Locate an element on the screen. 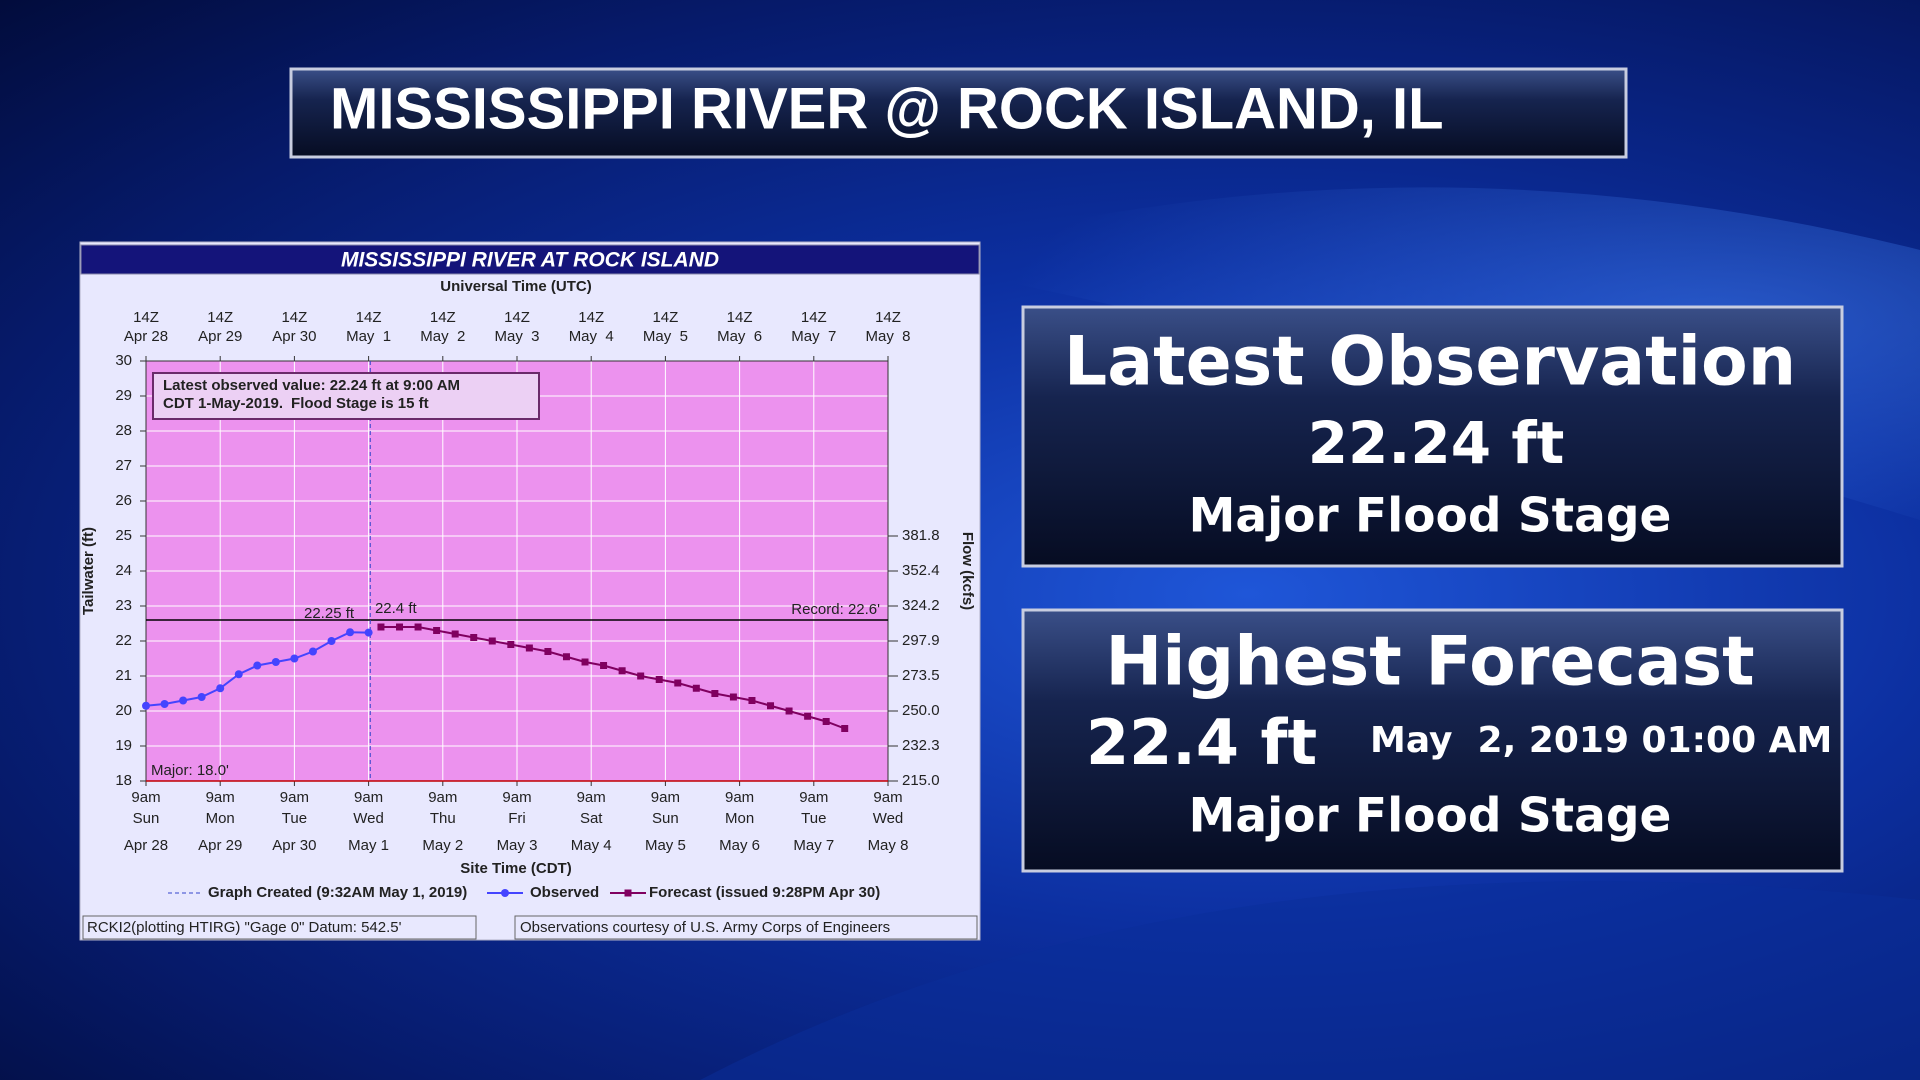 This screenshot has width=1920, height=1080. y-axis-label: Tailwater (ft) is located at coordinates (88, 571).